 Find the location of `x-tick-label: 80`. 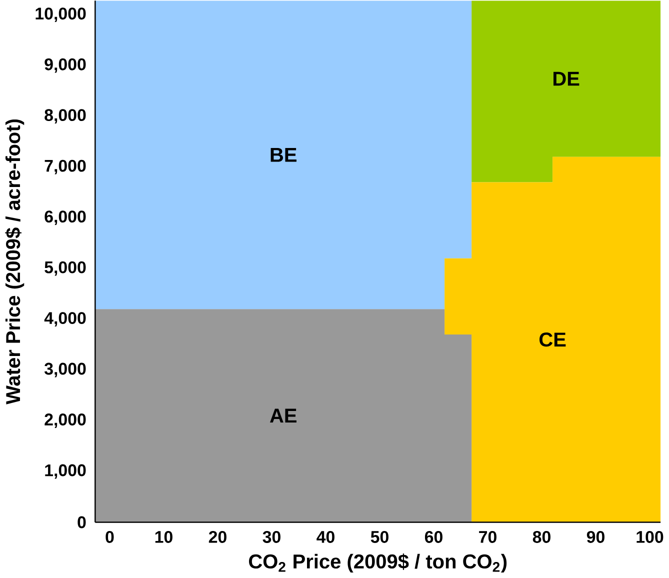

x-tick-label: 80 is located at coordinates (541, 537).